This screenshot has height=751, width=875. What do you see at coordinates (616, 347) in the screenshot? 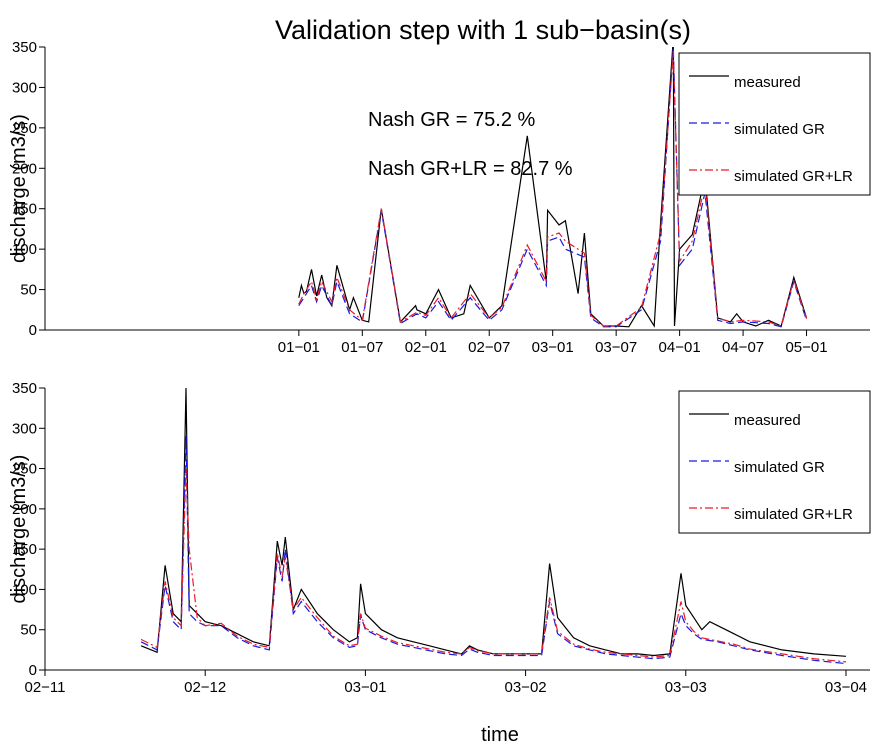
I see `x-tick-label: 03−07` at bounding box center [616, 347].